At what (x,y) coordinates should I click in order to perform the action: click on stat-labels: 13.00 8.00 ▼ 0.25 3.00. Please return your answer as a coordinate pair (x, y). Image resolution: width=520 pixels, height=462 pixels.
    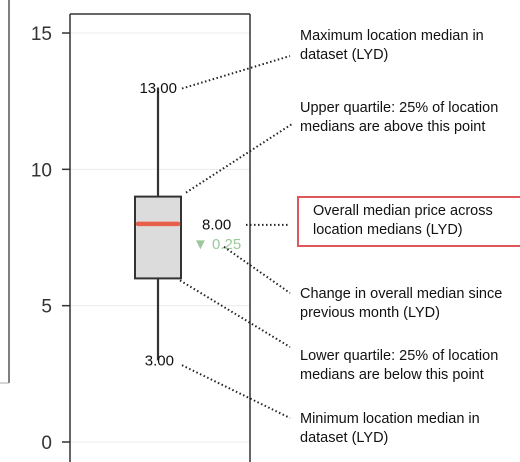
    Looking at the image, I should click on (190, 225).